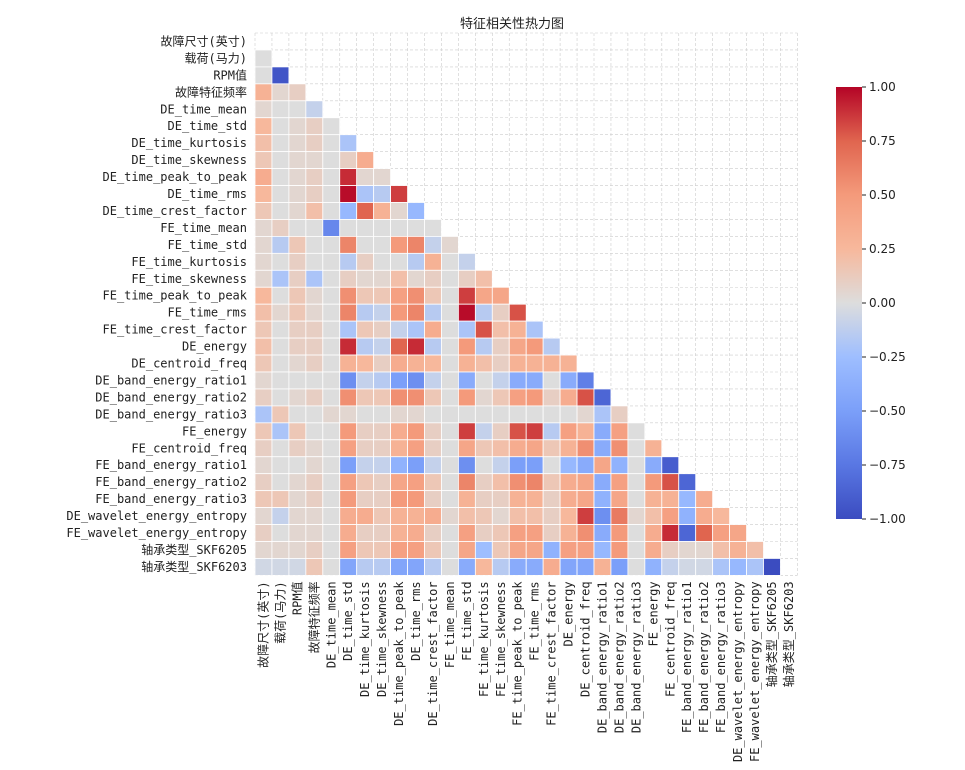 Image resolution: width=965 pixels, height=770 pixels. I want to click on y-tick-label: DE_time_peak_to_peak, so click(175, 177).